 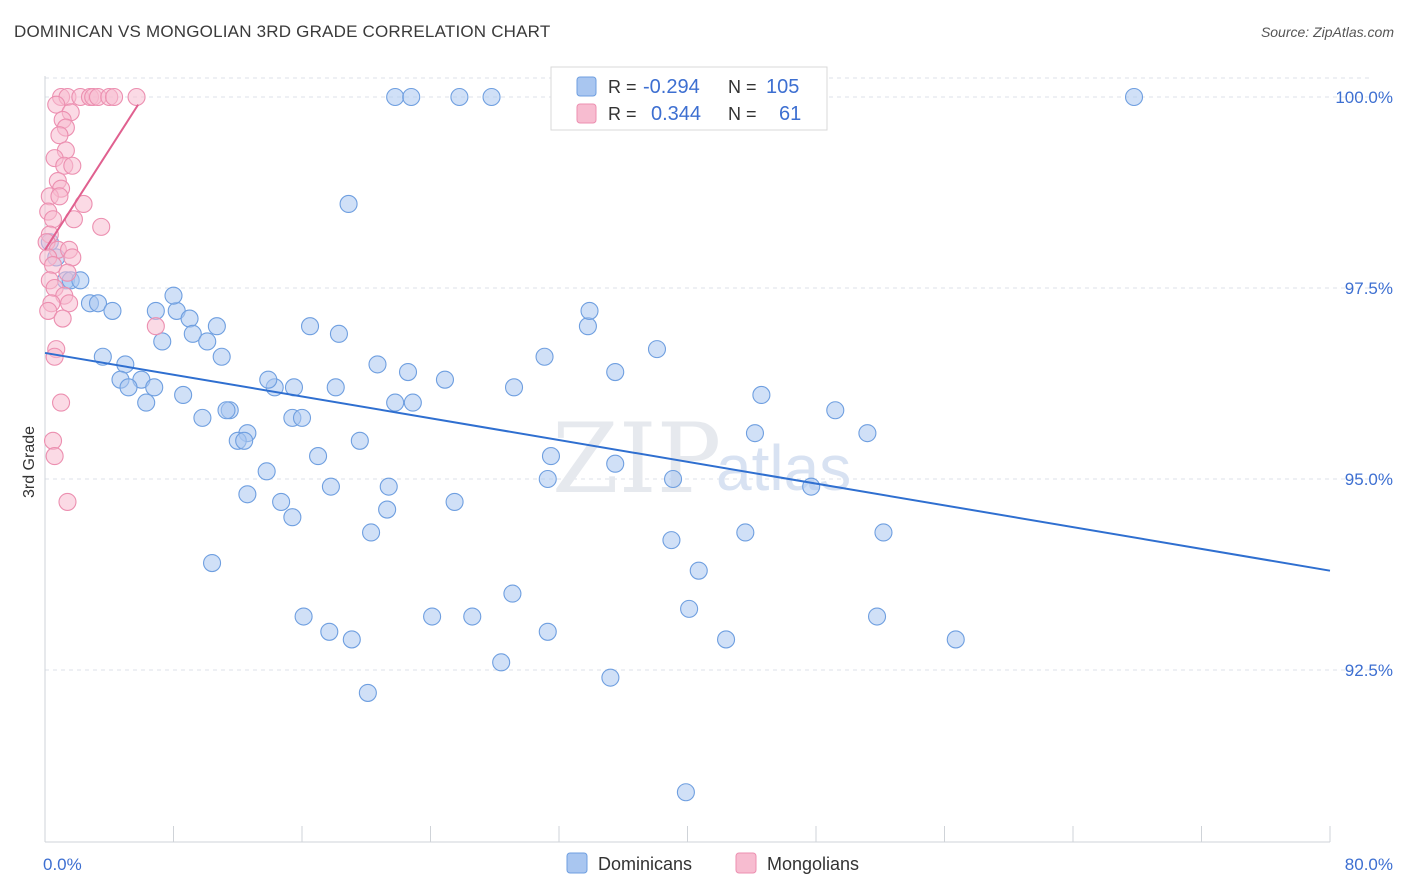 I want to click on legend-r-label-1: R =, so click(x=622, y=87).